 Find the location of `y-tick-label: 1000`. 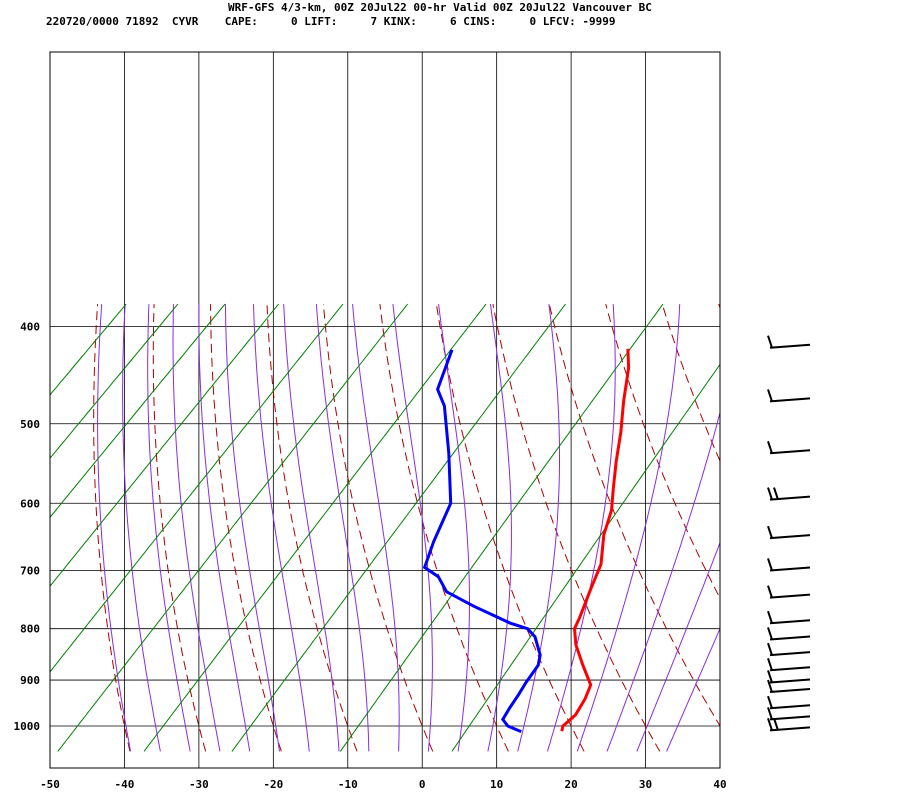

y-tick-label: 1000 is located at coordinates (27, 726).